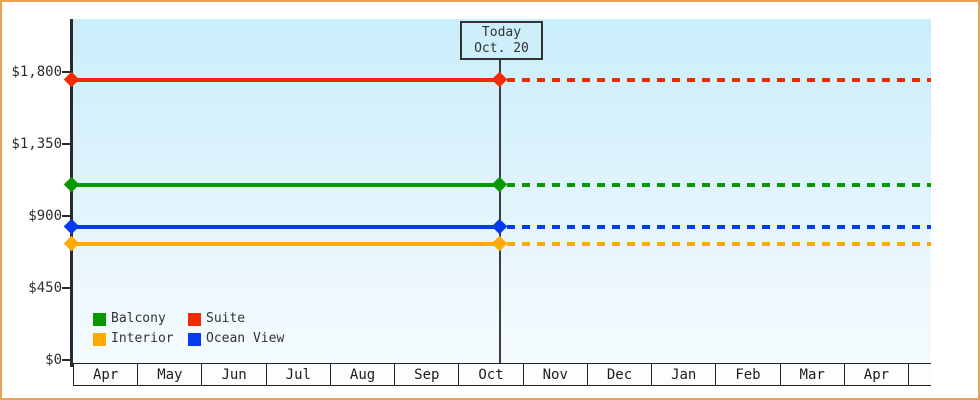 This screenshot has width=980, height=400. Describe the element at coordinates (554, 374) in the screenshot. I see `month-cell: Nov` at that location.